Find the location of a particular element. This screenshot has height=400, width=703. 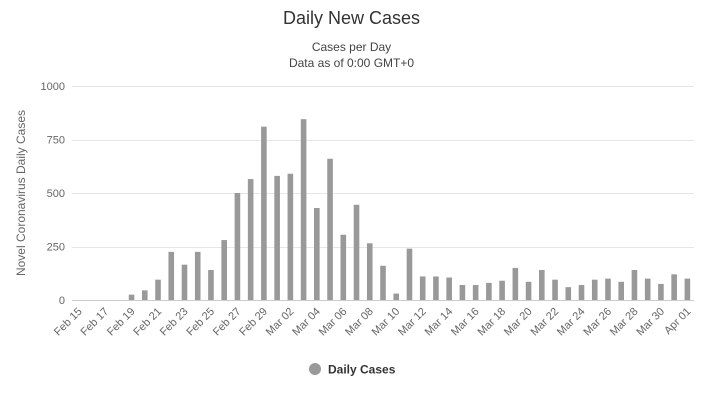

y-tick-label: 1000 is located at coordinates (53, 87).